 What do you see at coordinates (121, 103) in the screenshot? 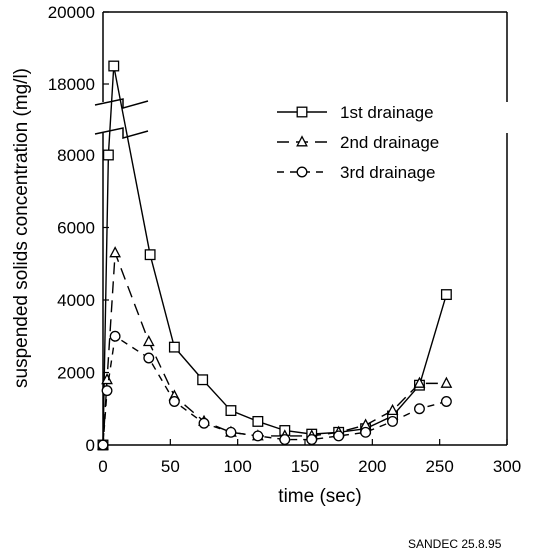
I see `axis-break-mark-upper` at bounding box center [121, 103].